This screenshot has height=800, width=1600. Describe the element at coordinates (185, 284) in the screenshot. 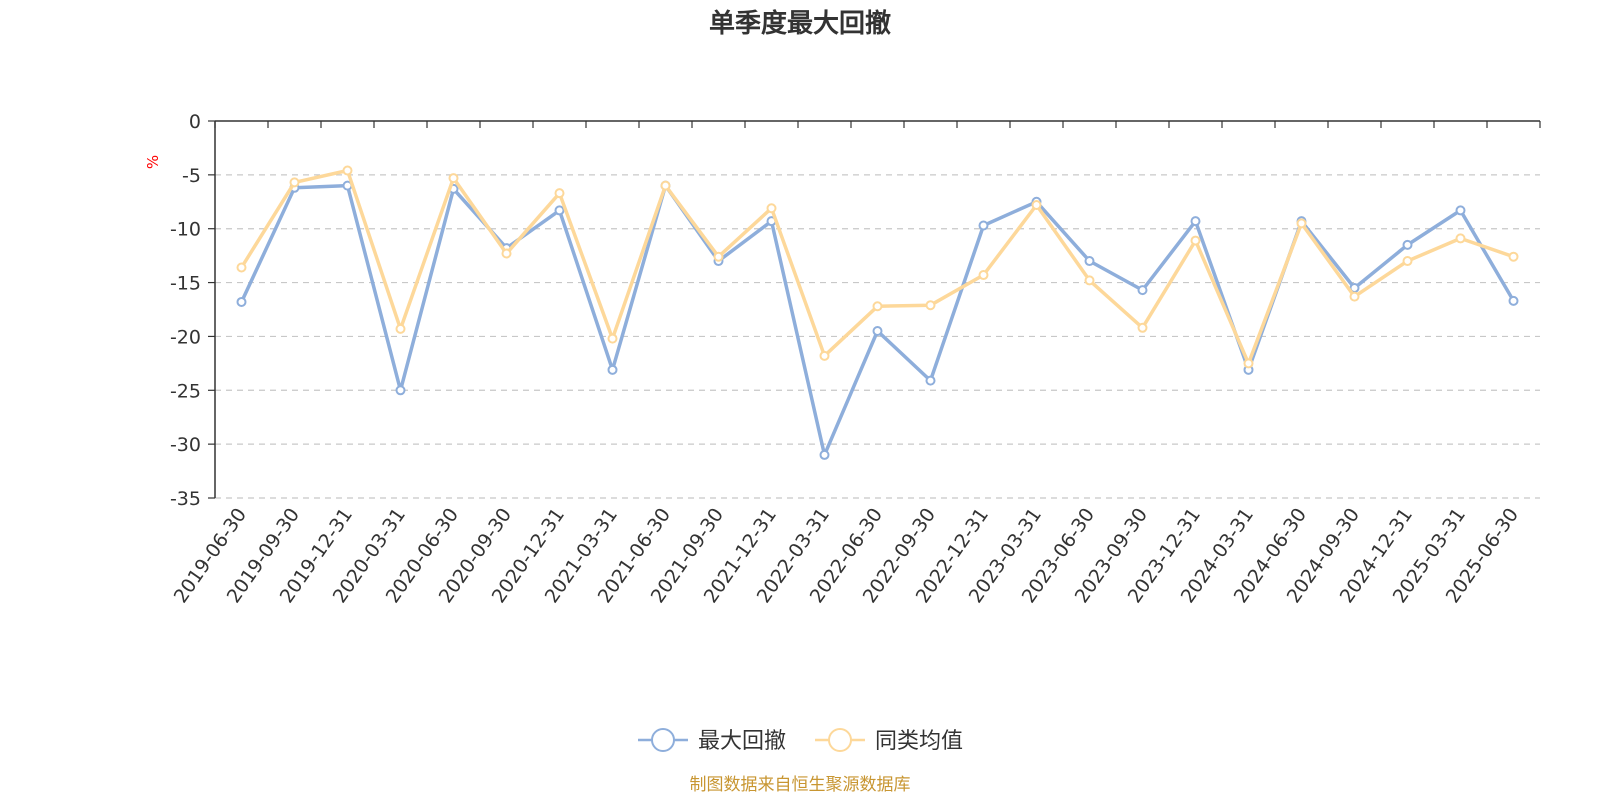

I see `y-tick-label: -15` at that location.